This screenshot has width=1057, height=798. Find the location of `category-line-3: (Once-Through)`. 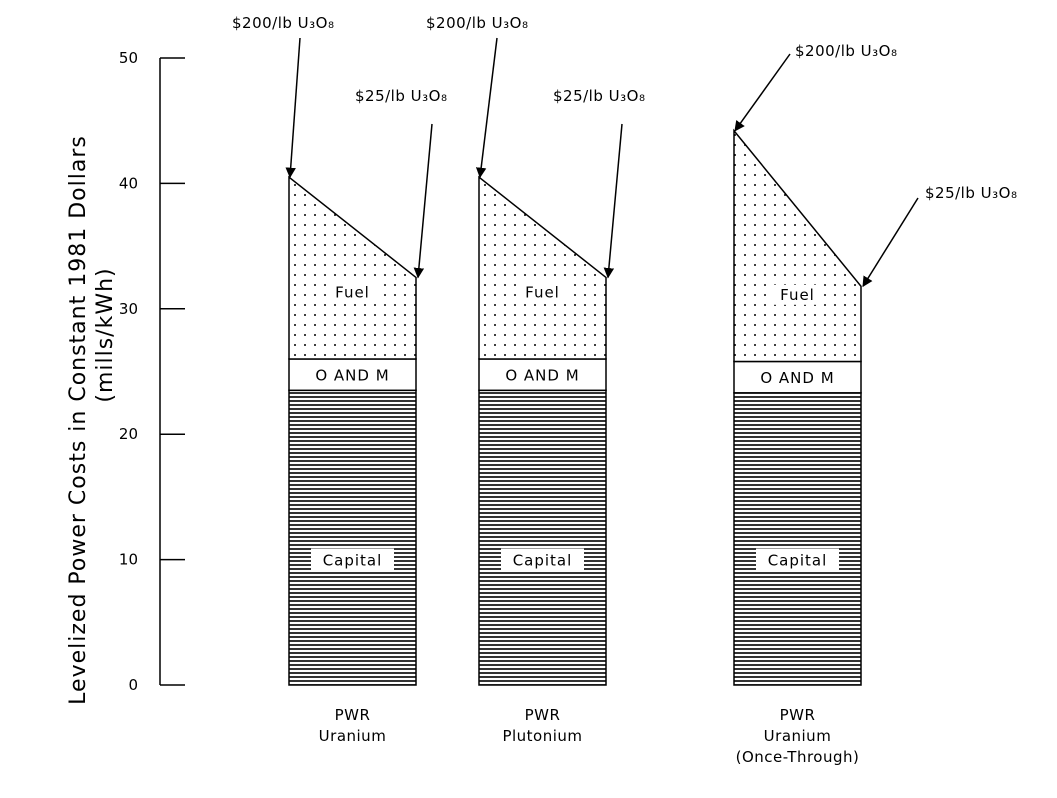

category-line-3: (Once-Through) is located at coordinates (798, 757).